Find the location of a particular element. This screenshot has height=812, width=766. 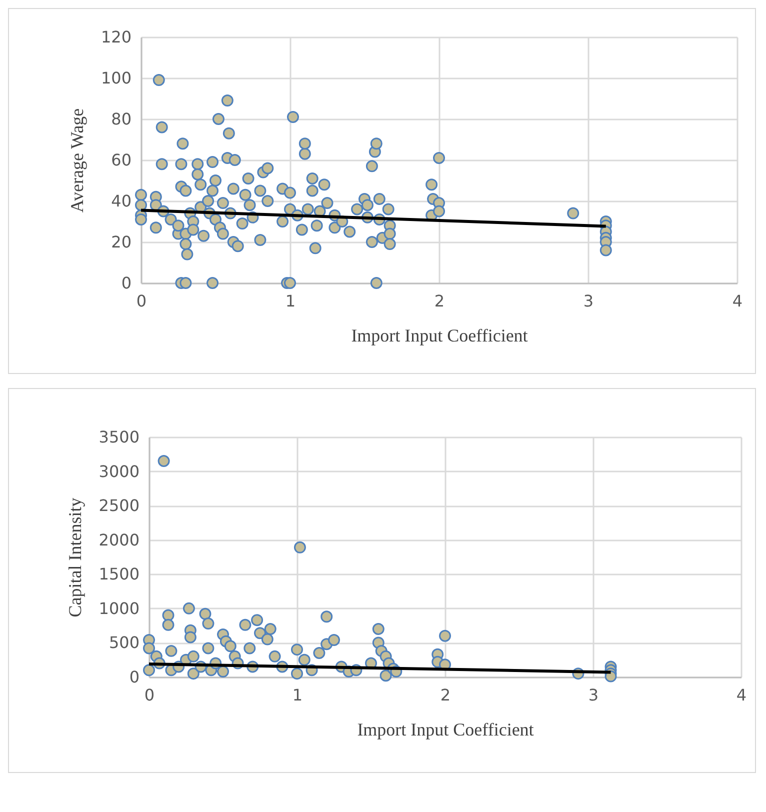

y-axis-title: Average Wage is located at coordinates (76, 160).